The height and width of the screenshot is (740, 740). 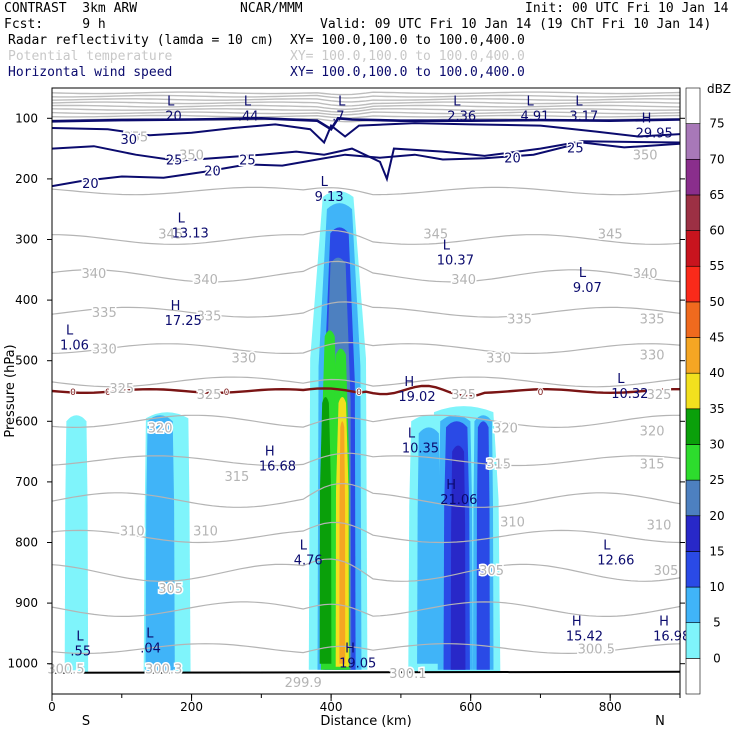 I want to click on colorbar-title: dBZ, so click(x=719, y=89).